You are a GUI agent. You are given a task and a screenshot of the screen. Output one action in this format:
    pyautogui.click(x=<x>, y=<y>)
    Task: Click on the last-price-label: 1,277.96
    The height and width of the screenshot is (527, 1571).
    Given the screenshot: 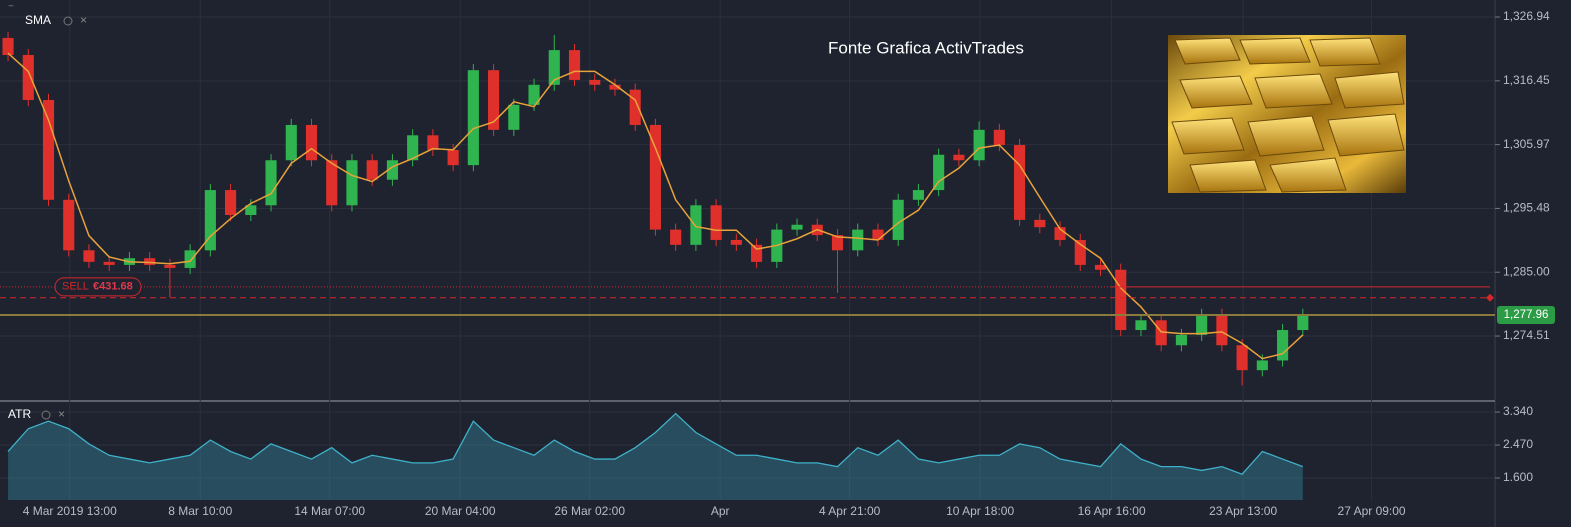 What is the action you would take?
    pyautogui.click(x=1526, y=315)
    